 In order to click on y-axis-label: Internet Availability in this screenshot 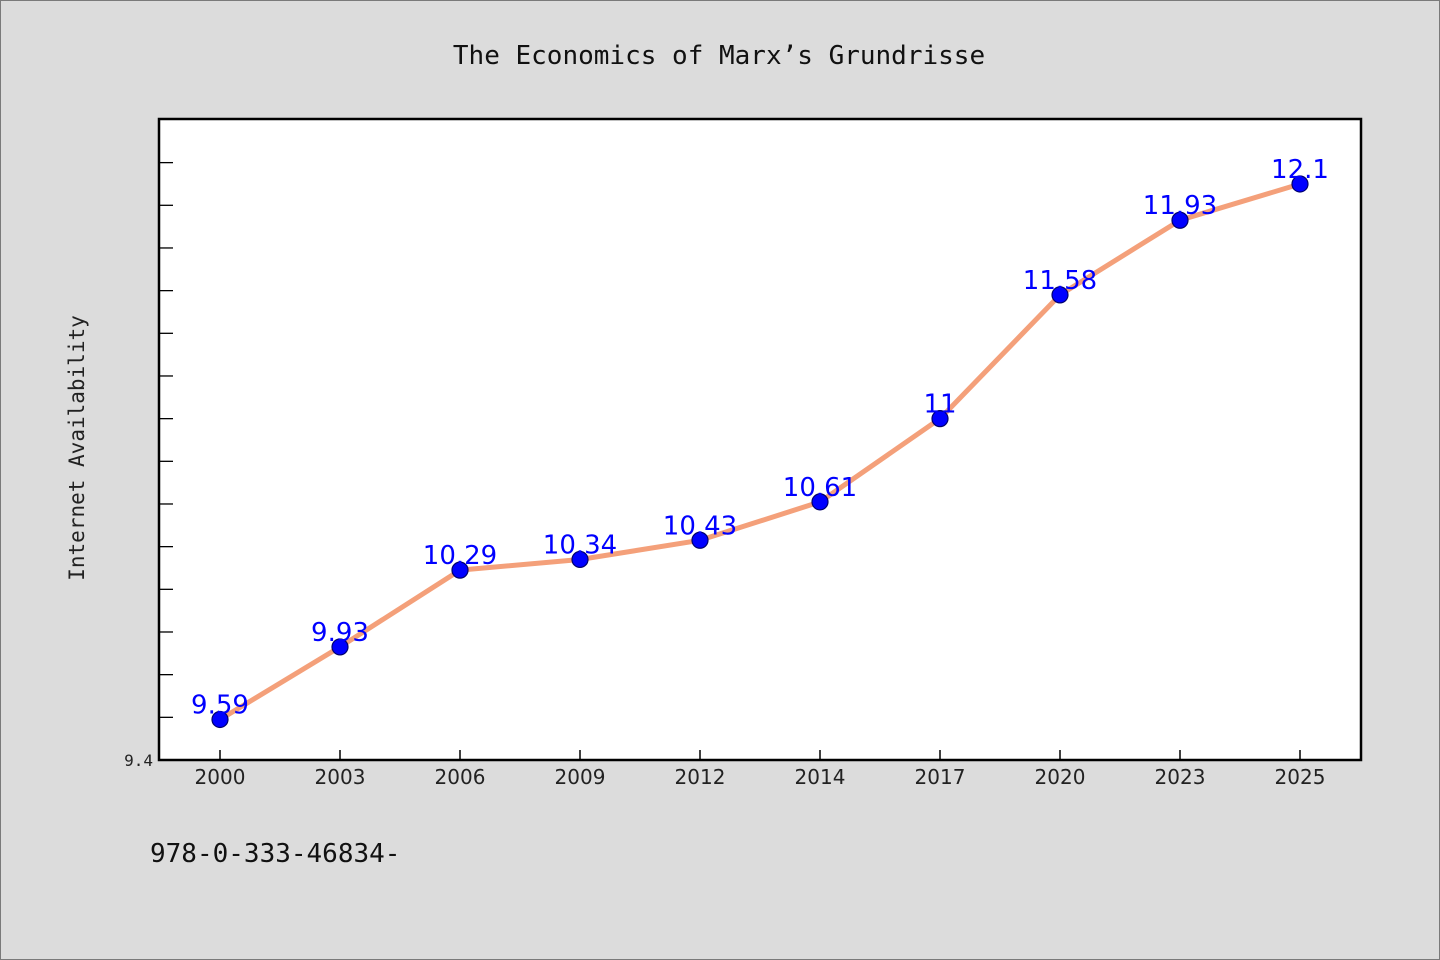, I will do `click(77, 448)`.